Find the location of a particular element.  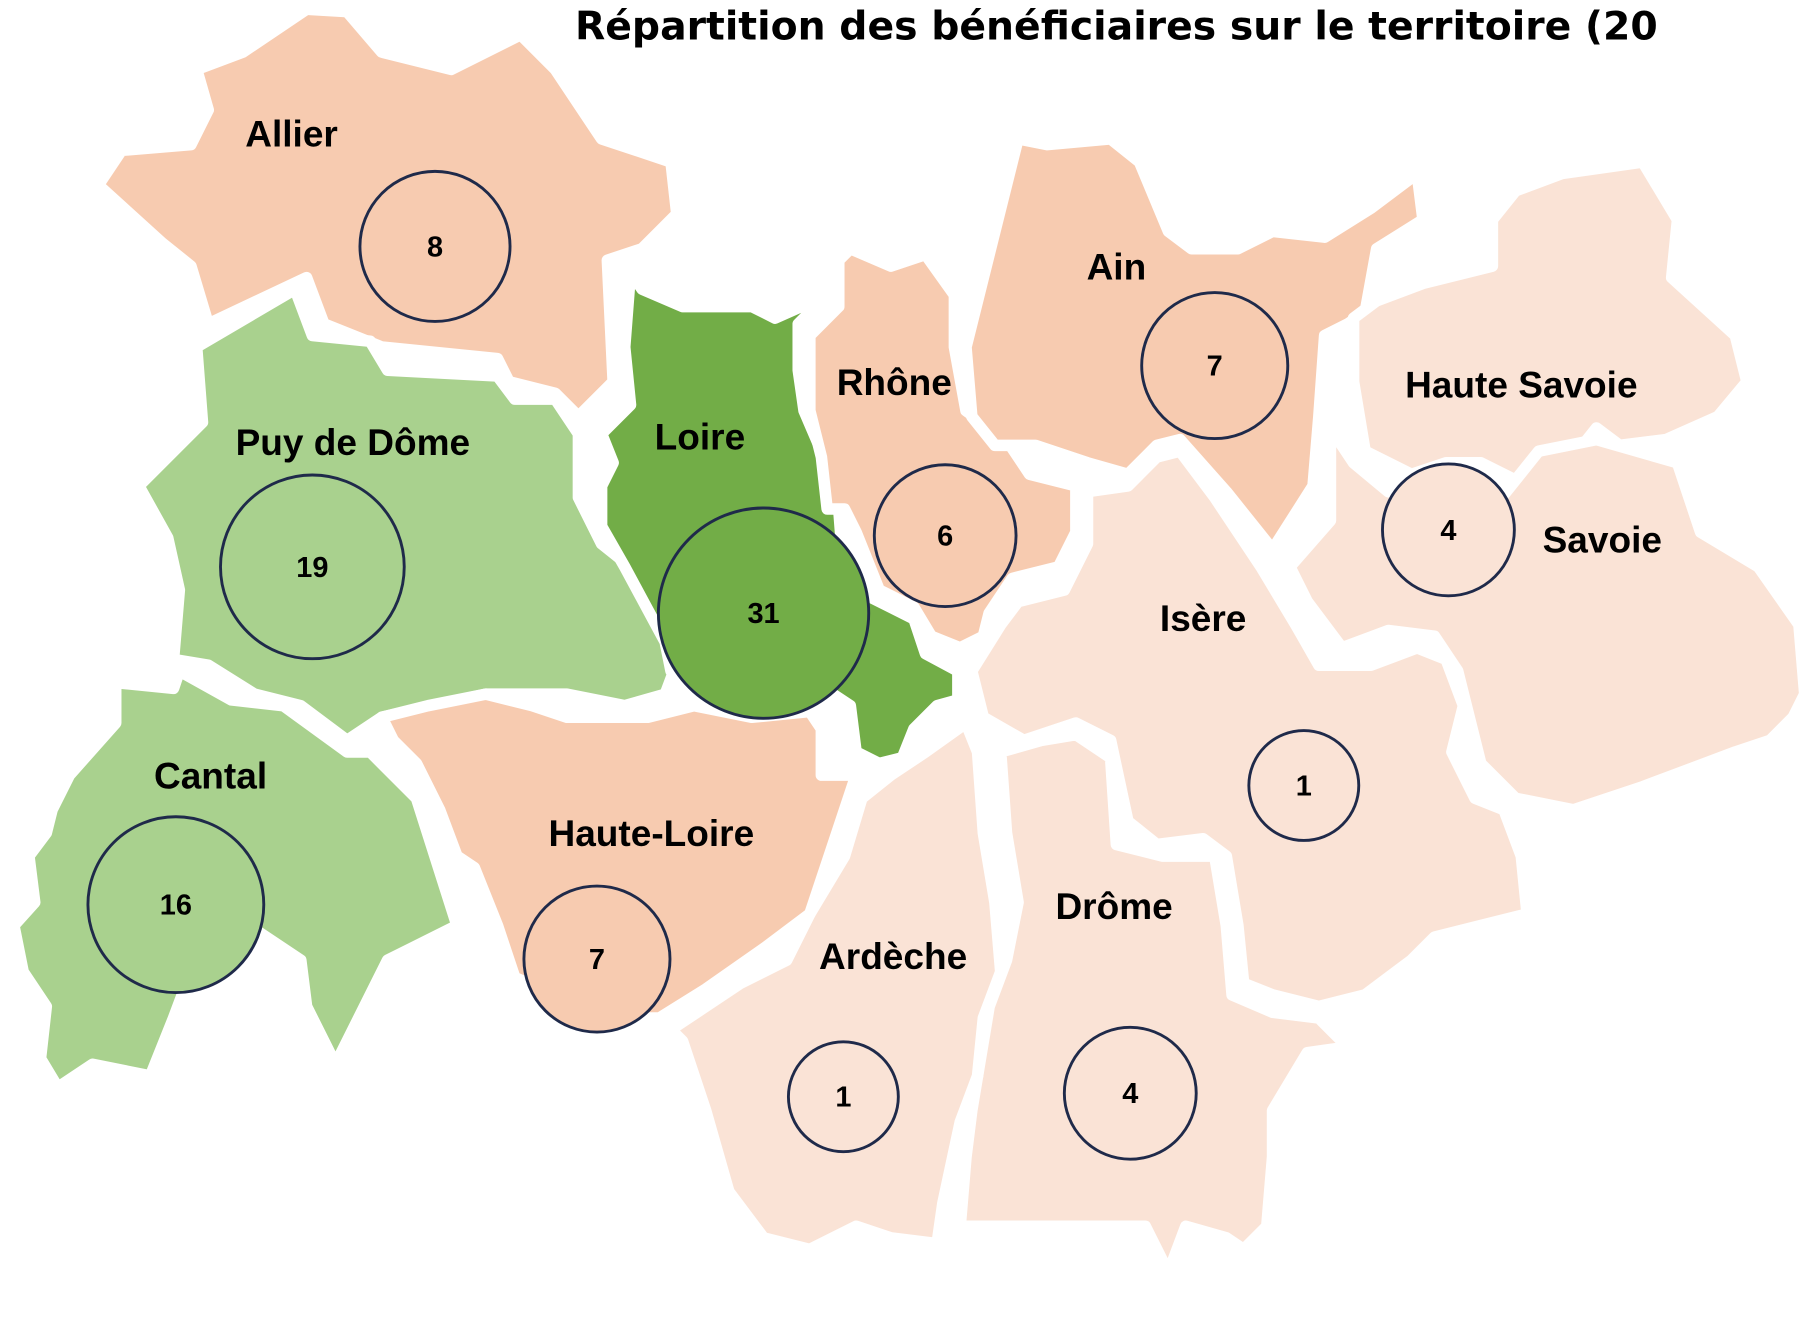

region-label: Ain is located at coordinates (1117, 266).